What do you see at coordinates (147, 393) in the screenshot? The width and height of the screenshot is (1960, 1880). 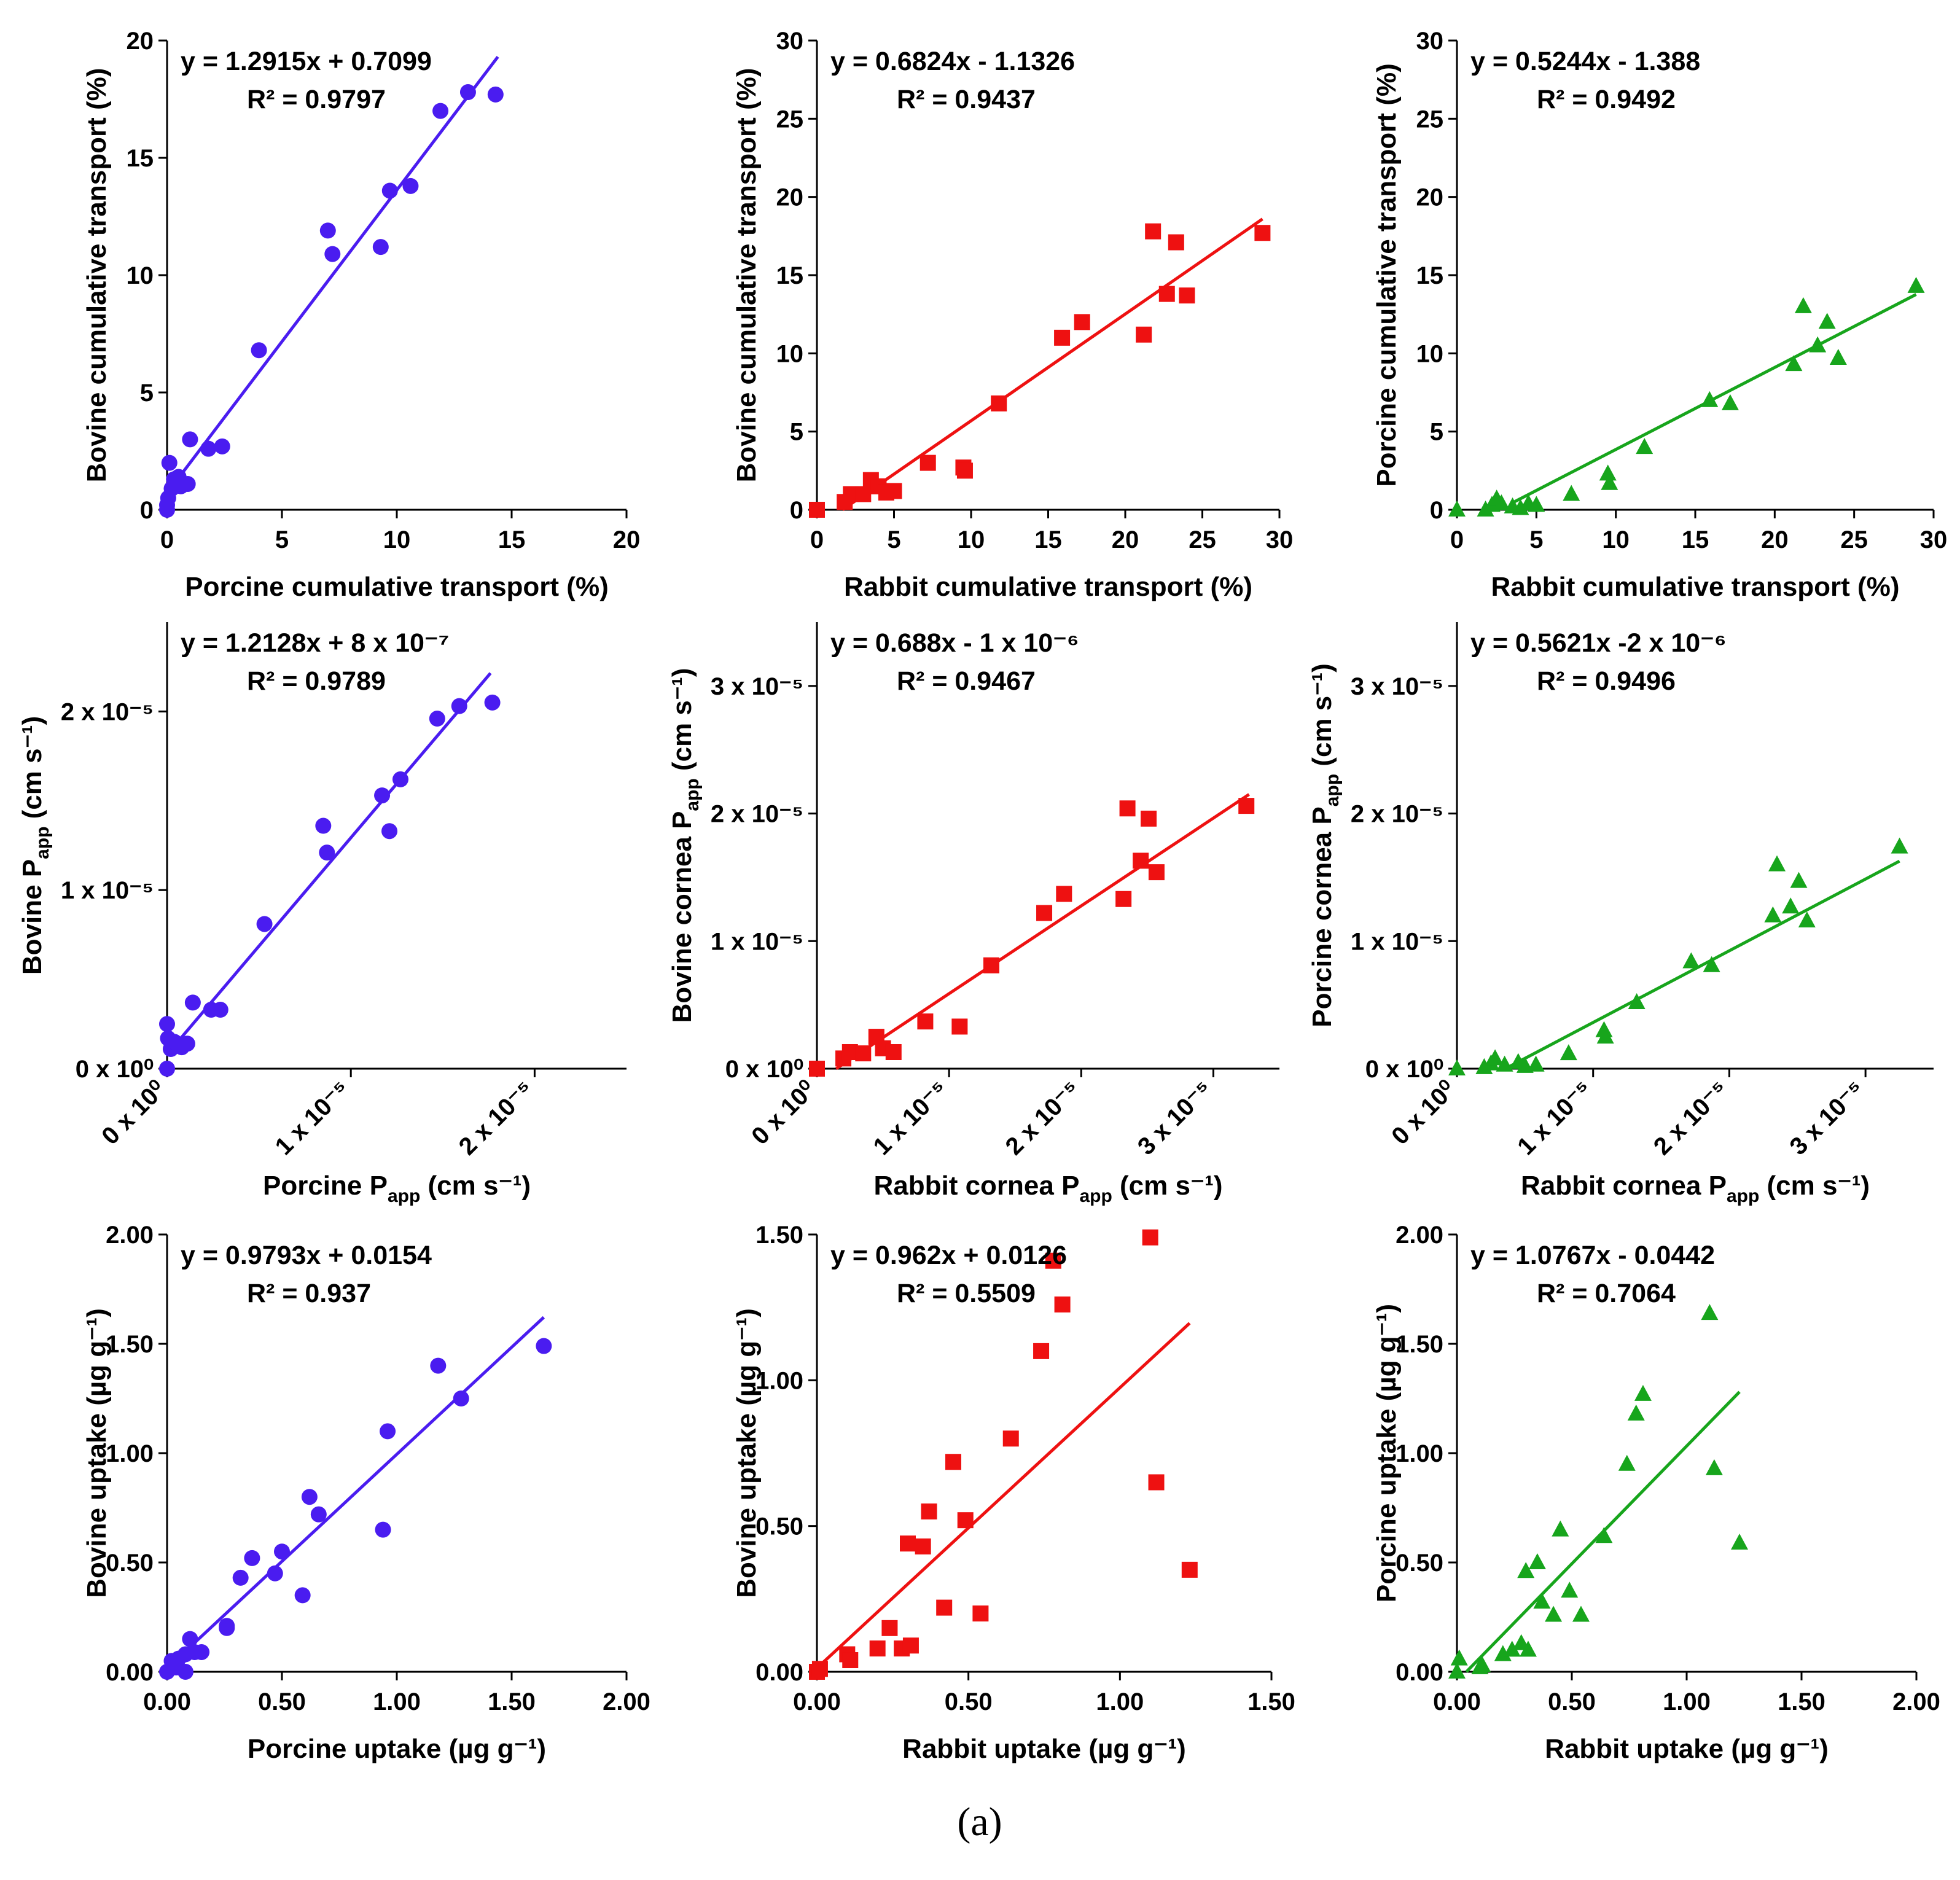 I see `y-tick-label: 5` at bounding box center [147, 393].